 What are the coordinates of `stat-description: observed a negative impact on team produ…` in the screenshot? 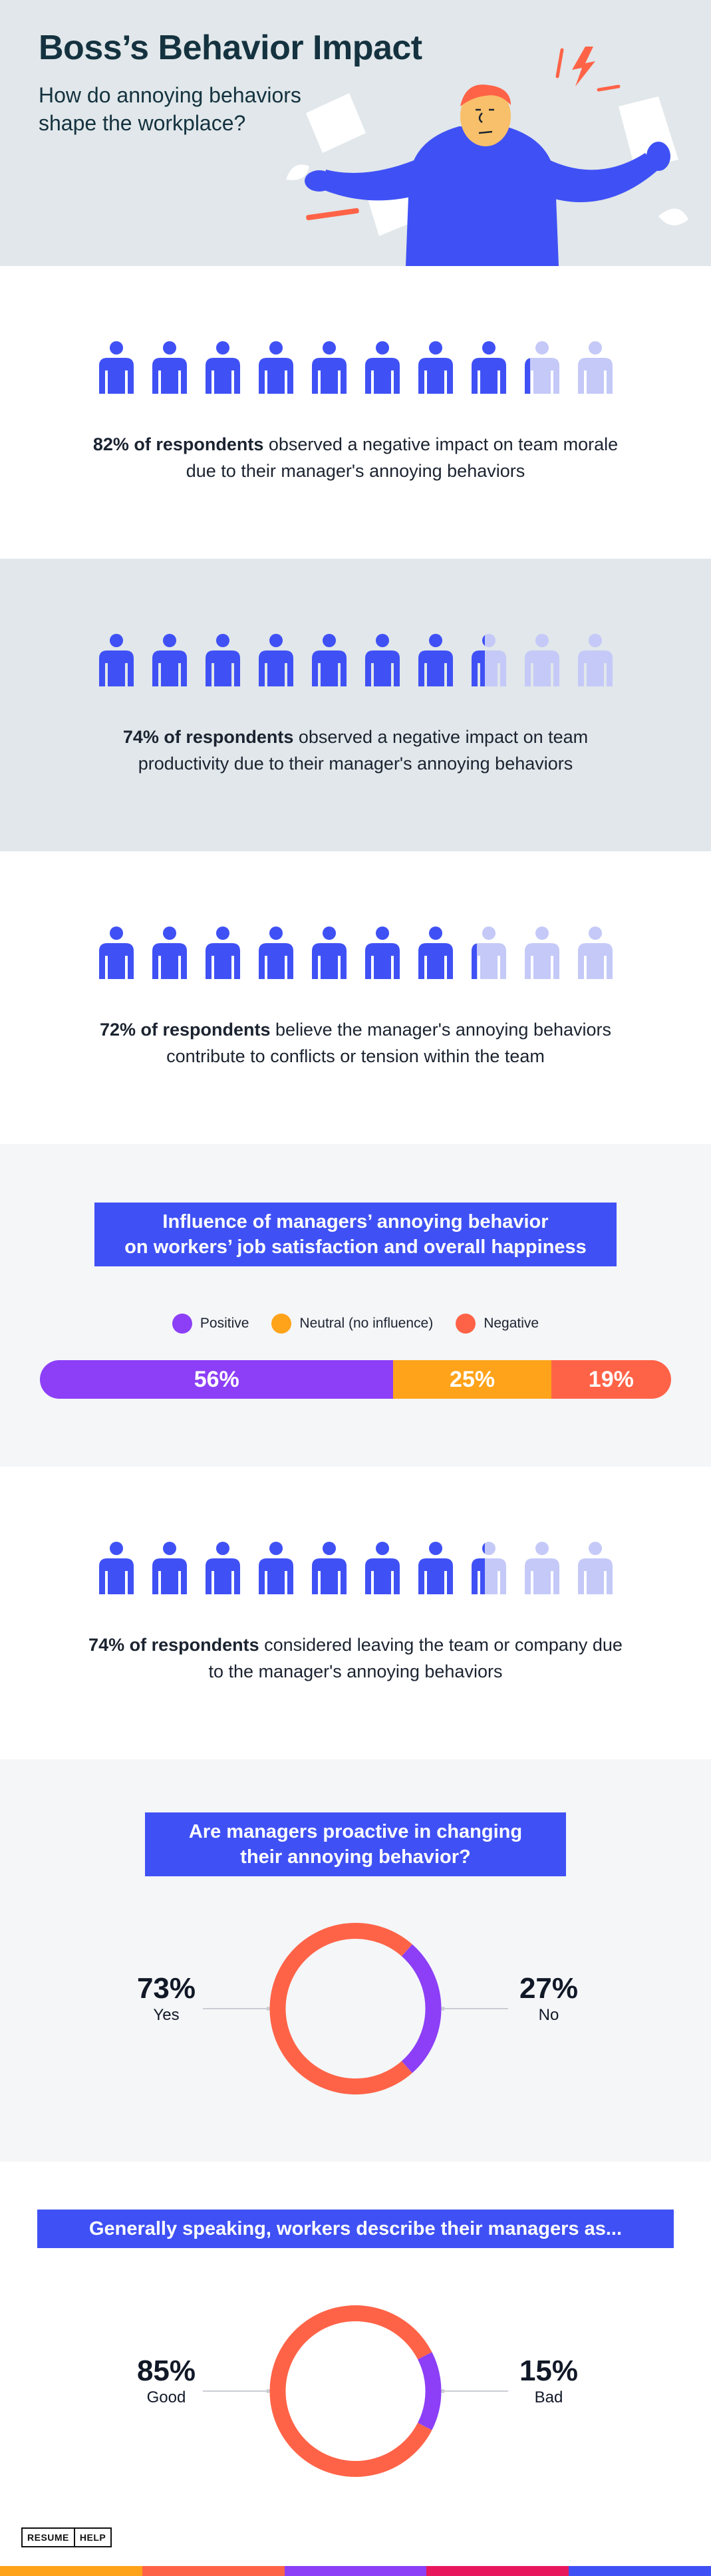 It's located at (363, 751).